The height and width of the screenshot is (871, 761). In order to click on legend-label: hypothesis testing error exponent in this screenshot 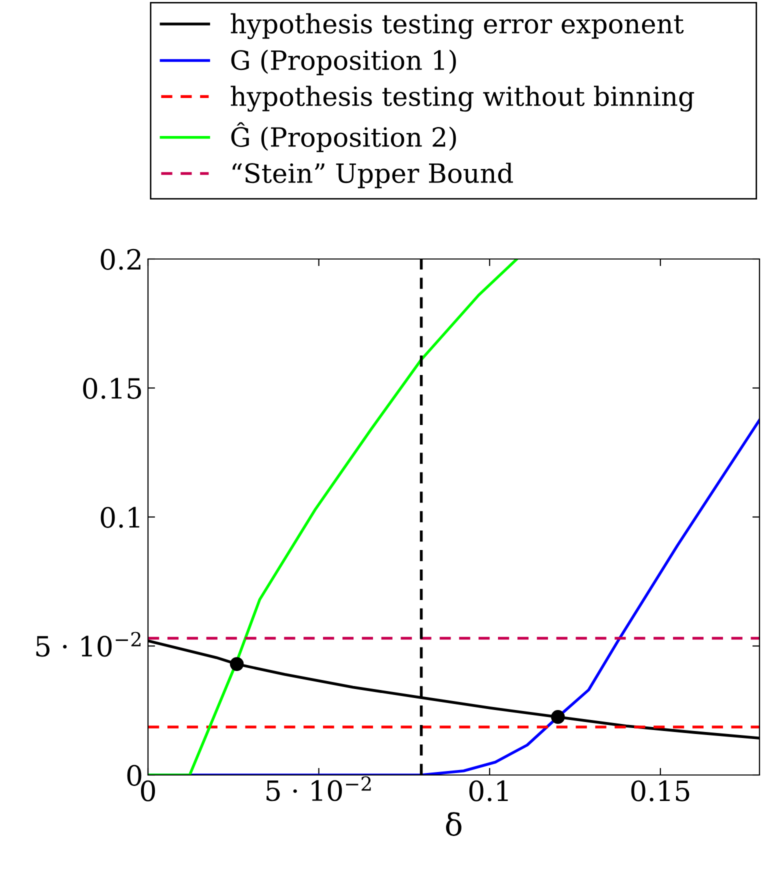, I will do `click(457, 26)`.